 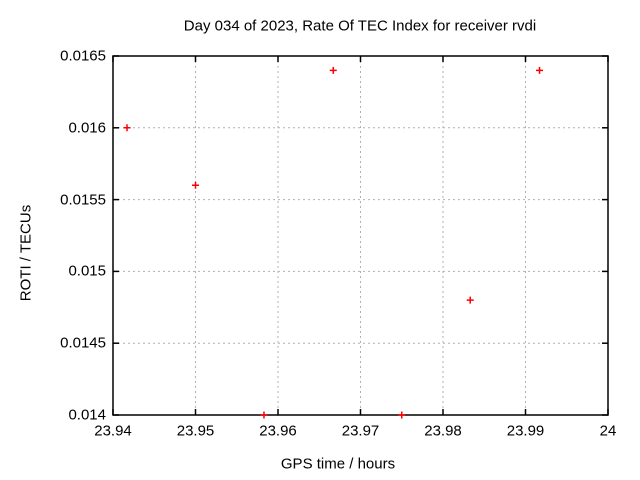 I want to click on x-tick-label: 23.97, so click(x=360, y=431).